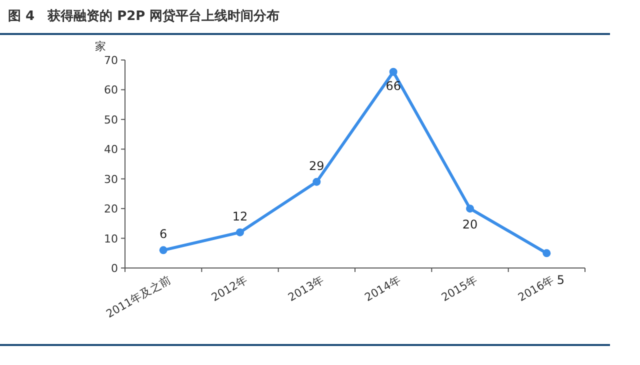 The image size is (640, 365). What do you see at coordinates (111, 60) in the screenshot?
I see `y-tick-label: 70` at bounding box center [111, 60].